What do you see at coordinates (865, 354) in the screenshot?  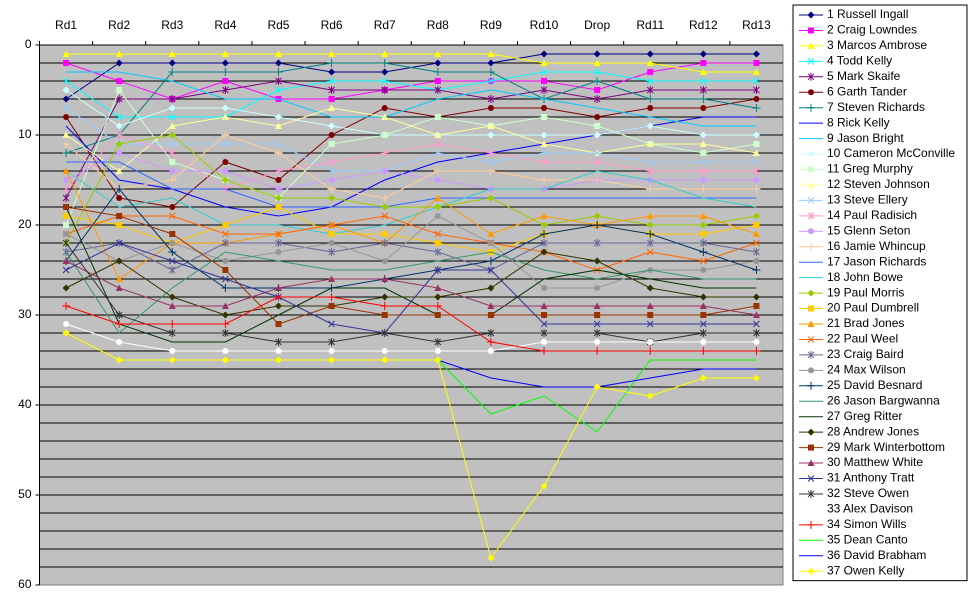 I see `legend-label: 23 Craig Baird` at bounding box center [865, 354].